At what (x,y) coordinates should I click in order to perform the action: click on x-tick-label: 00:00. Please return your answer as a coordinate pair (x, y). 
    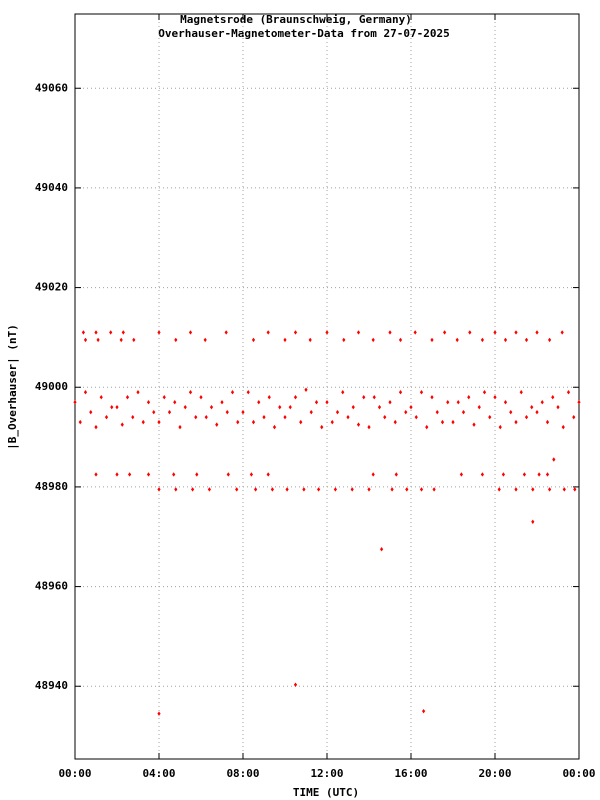
    Looking at the image, I should click on (74, 773).